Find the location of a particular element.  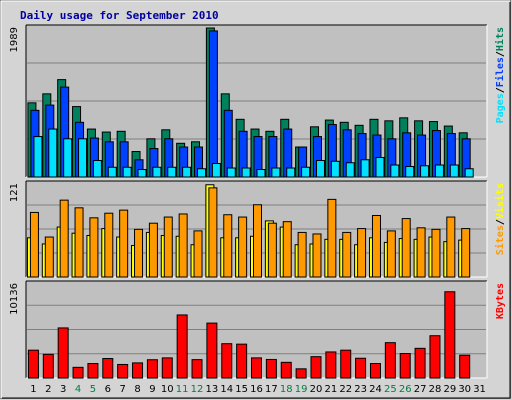

day-label-12: 12 is located at coordinates (197, 389).